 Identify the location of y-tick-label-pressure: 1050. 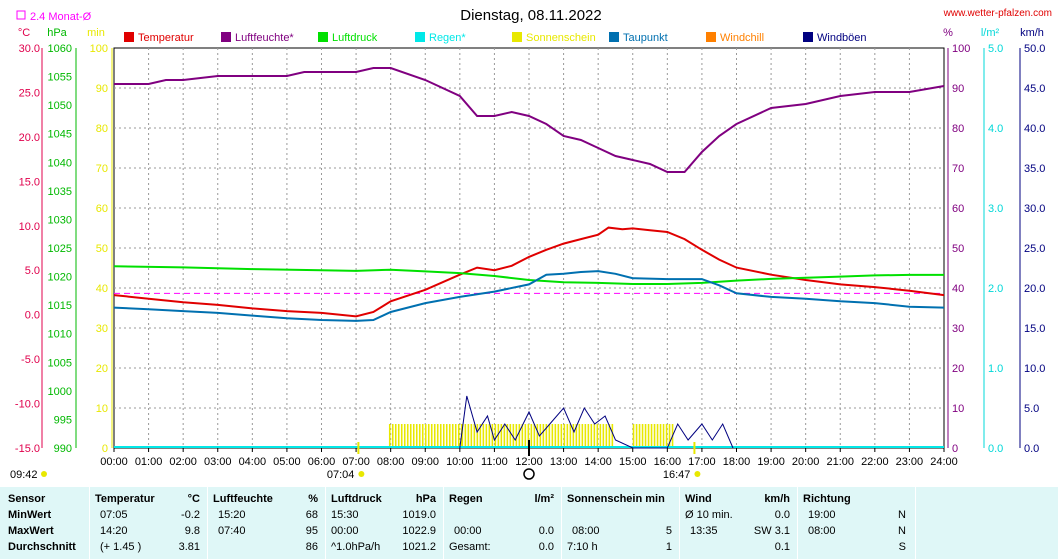
(60, 106).